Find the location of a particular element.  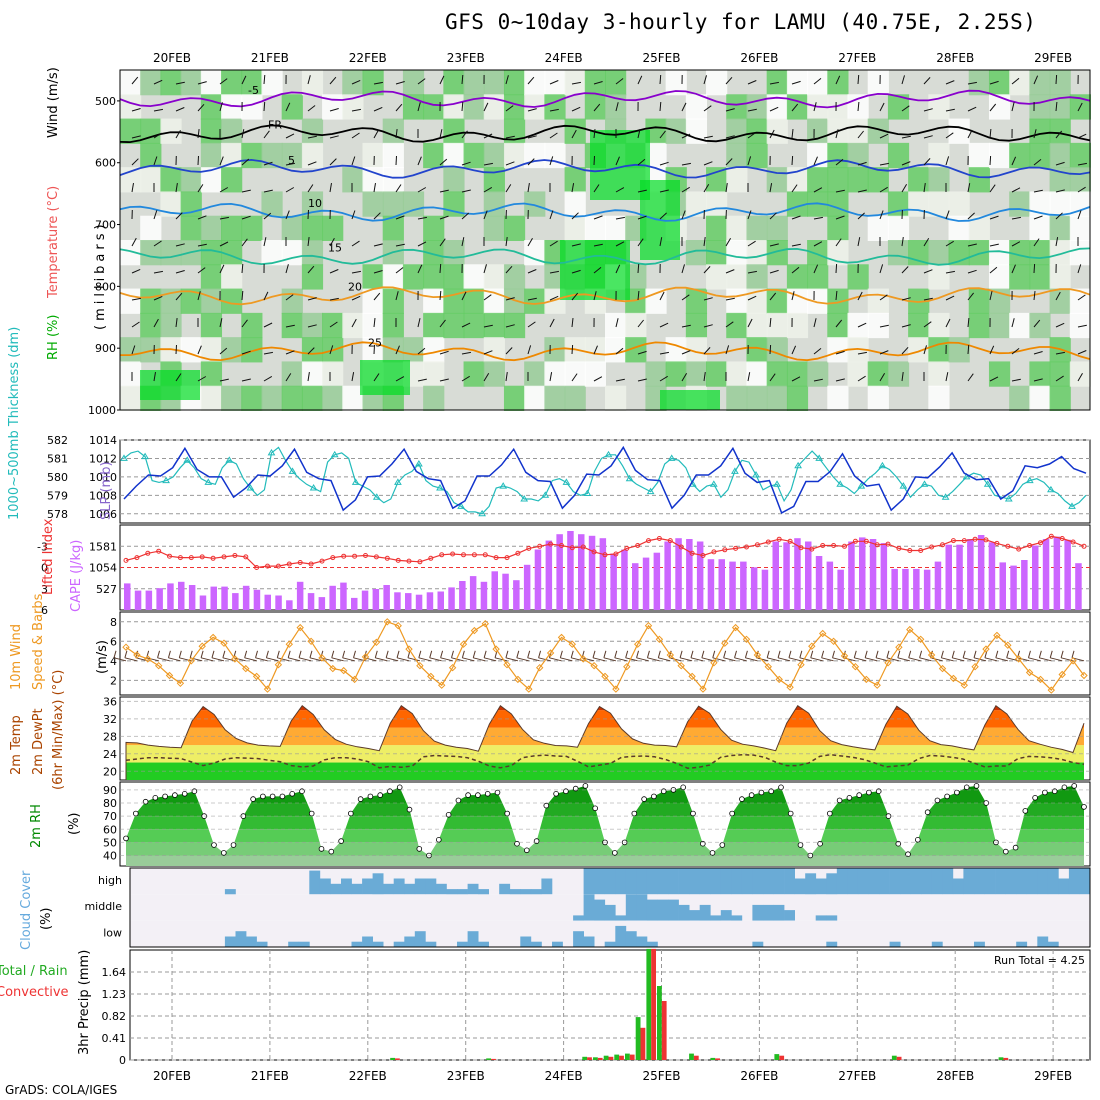

thk-tick: 581 is located at coordinates (57, 458).